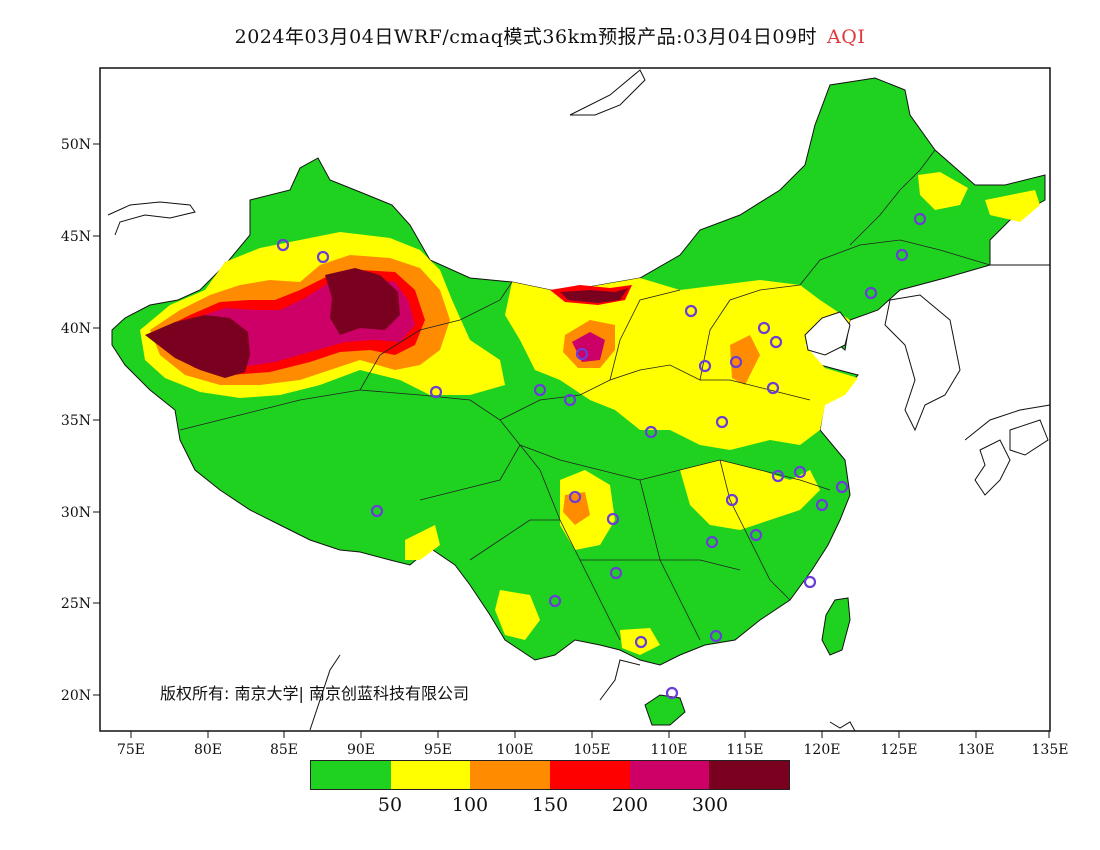  Describe the element at coordinates (1050, 750) in the screenshot. I see `lon-label: 135E` at that location.